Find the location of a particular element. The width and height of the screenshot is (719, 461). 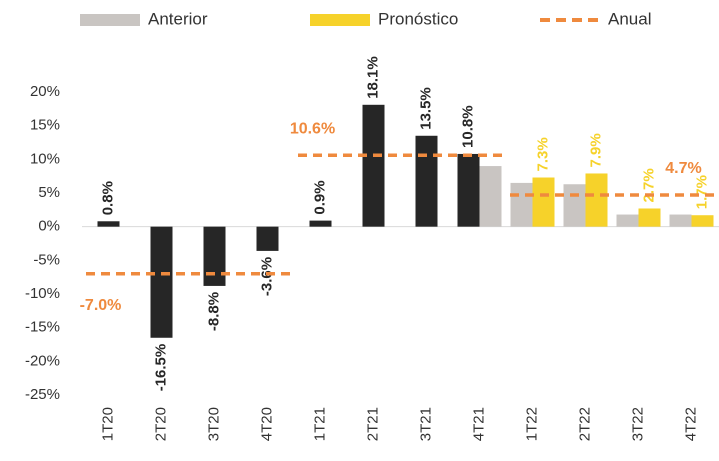

value-label: 0.9% is located at coordinates (319, 197).